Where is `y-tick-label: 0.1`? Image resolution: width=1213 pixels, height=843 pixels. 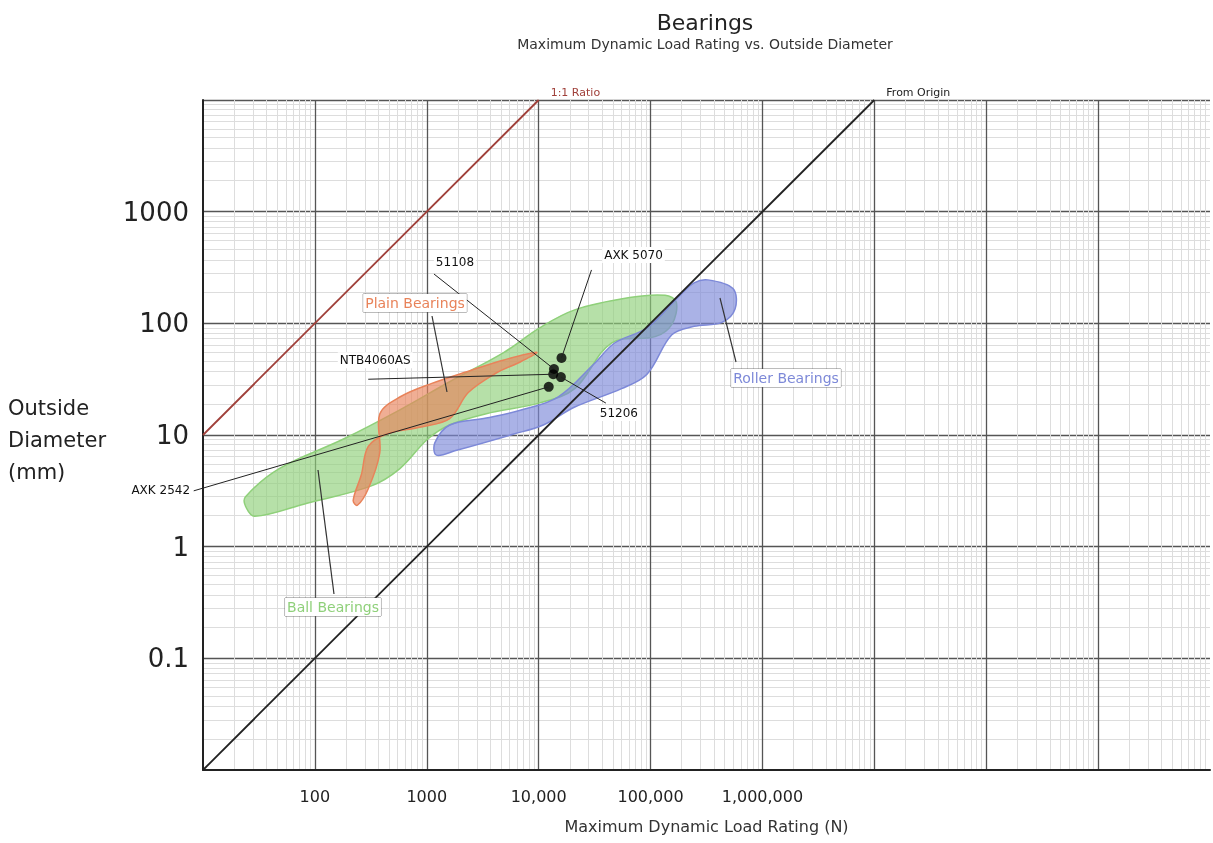
y-tick-label: 0.1 is located at coordinates (168, 658).